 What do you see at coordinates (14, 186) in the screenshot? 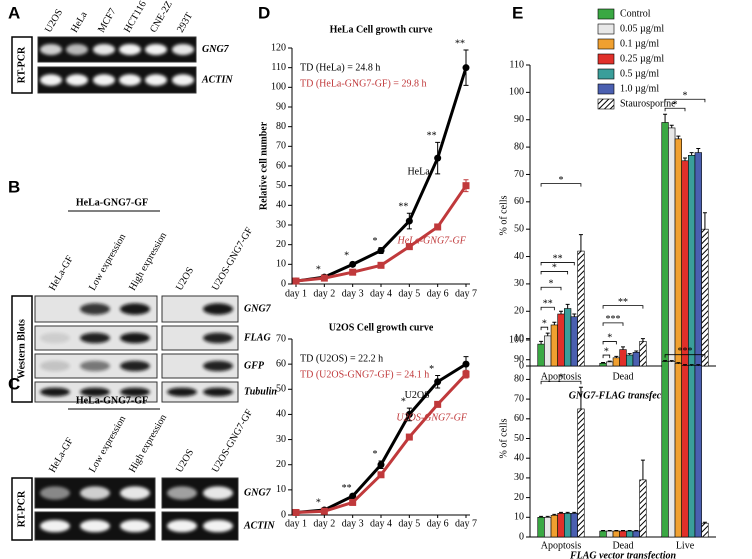
I see `panel-letter: B` at bounding box center [14, 186].